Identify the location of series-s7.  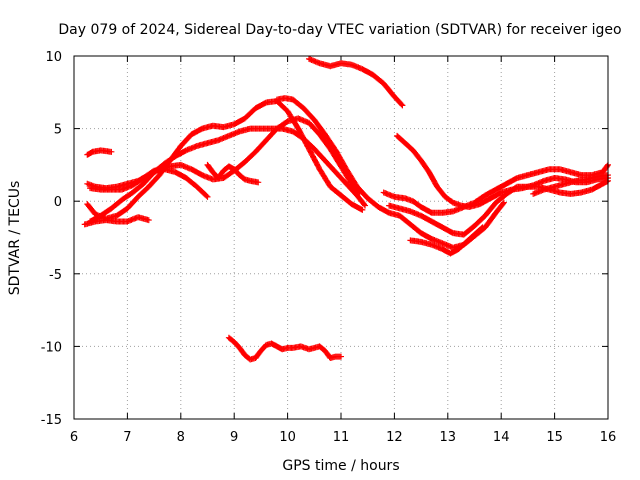
(233, 173).